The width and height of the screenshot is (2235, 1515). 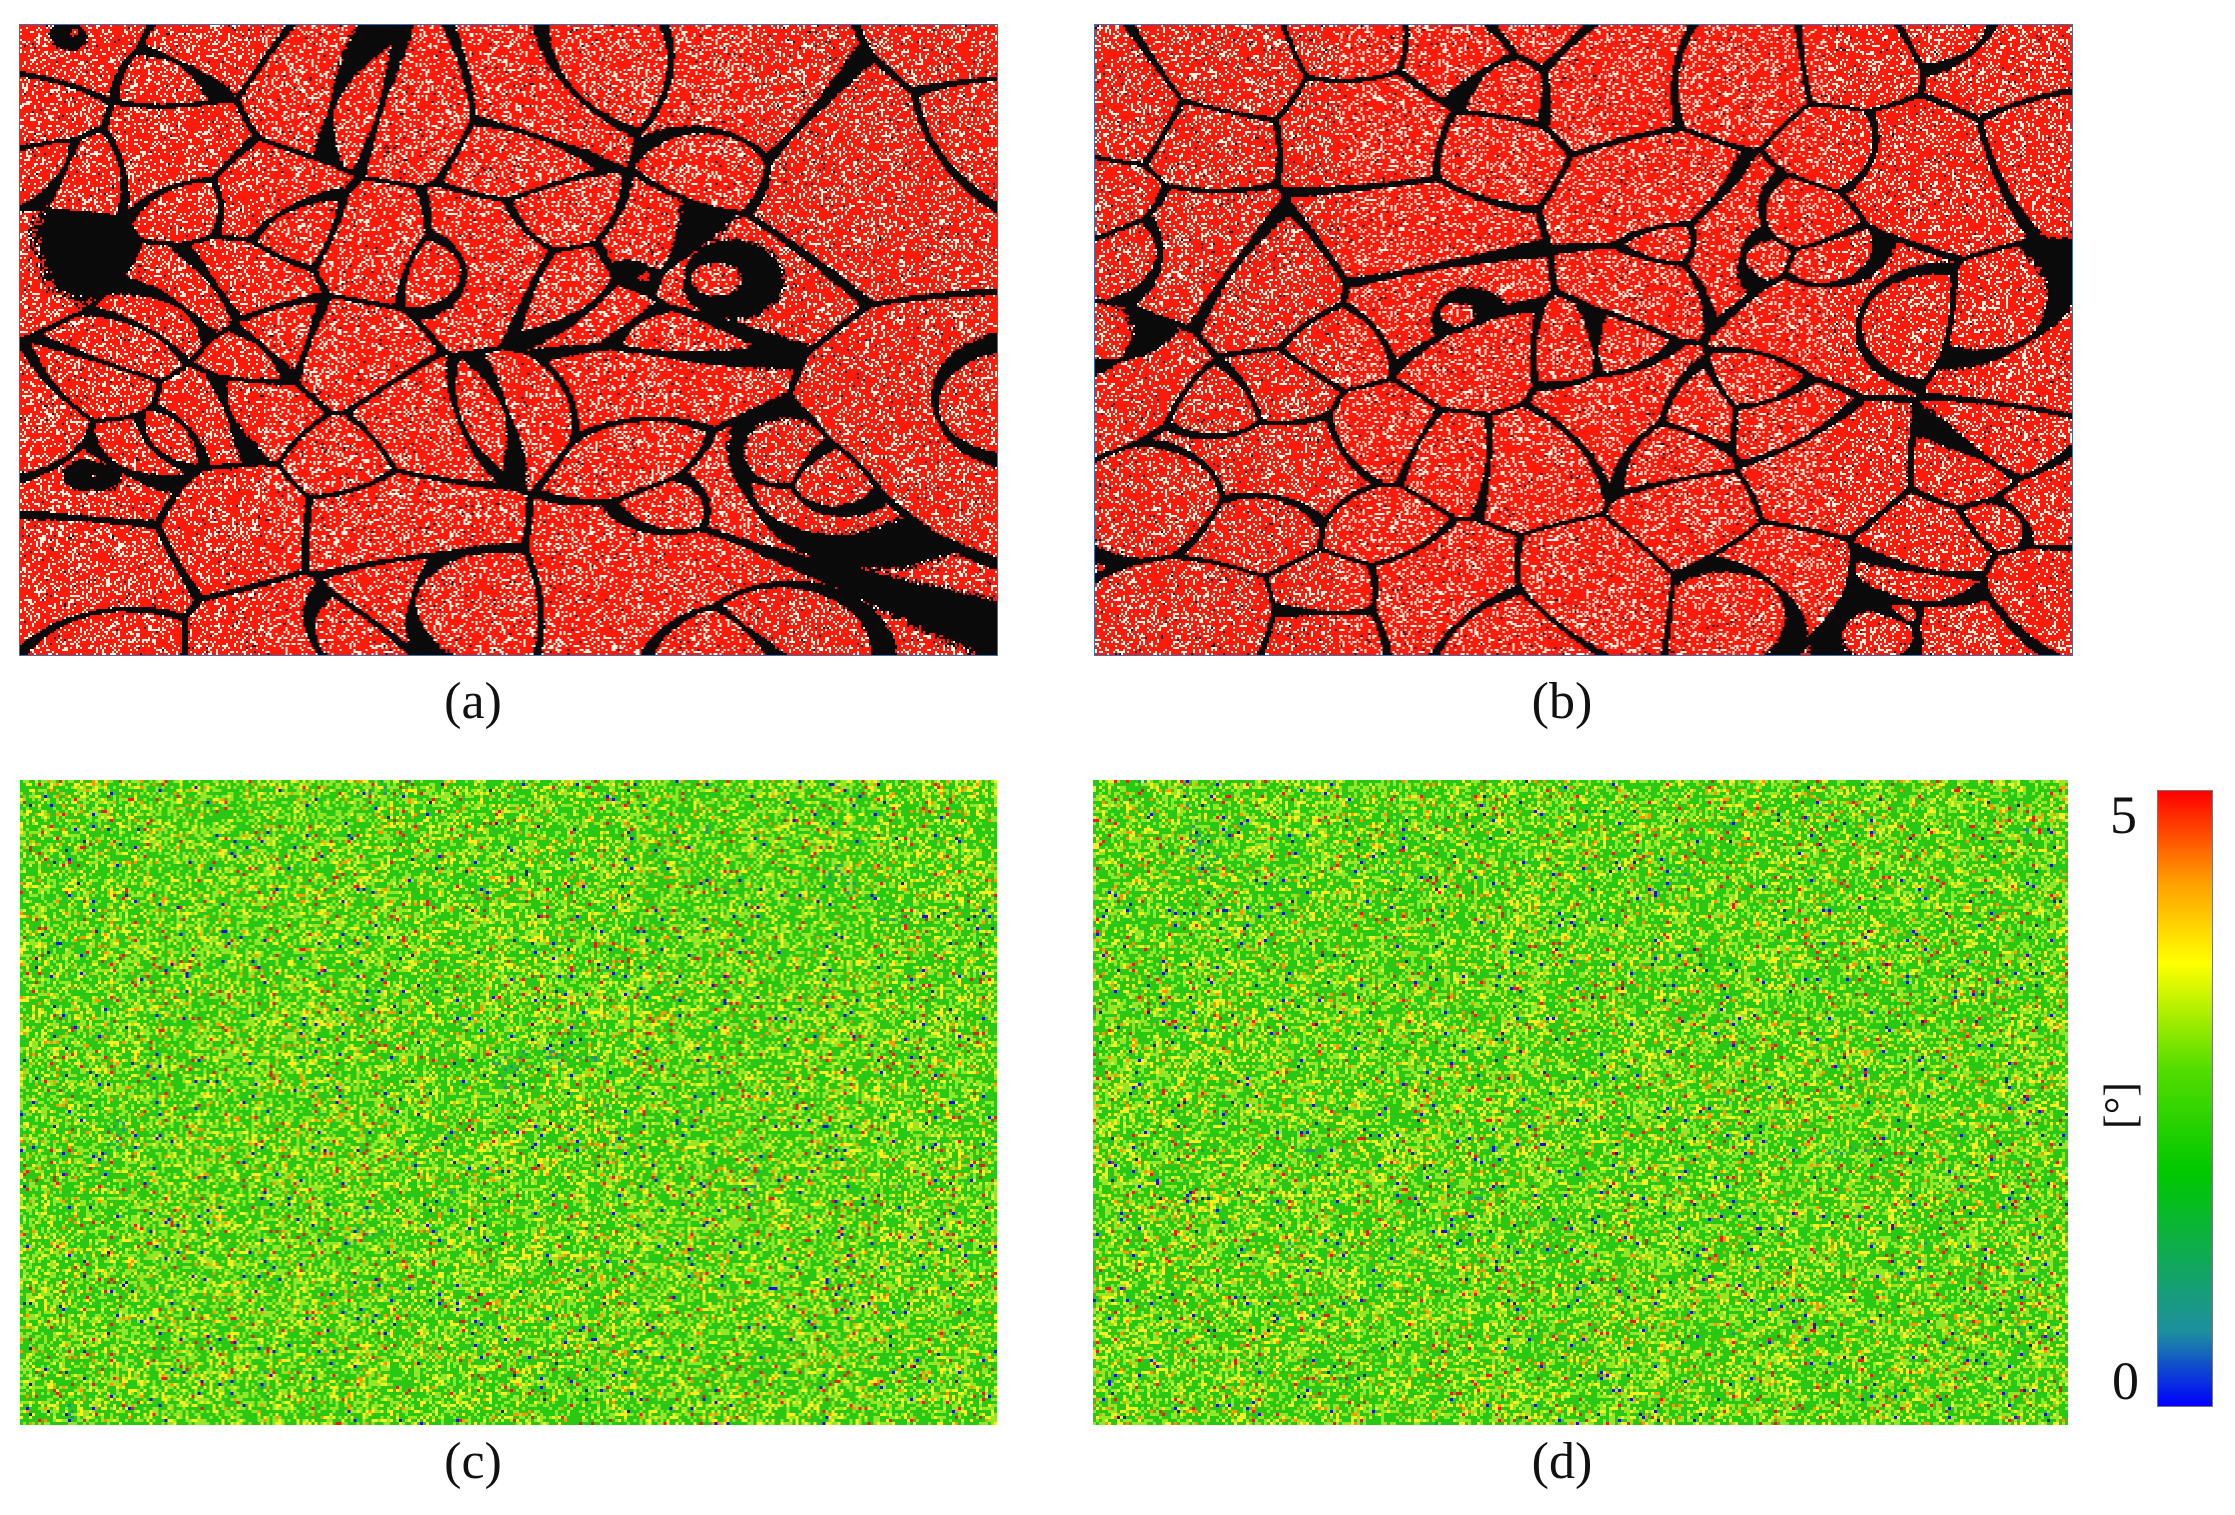 What do you see at coordinates (473, 701) in the screenshot?
I see `caption-a: (a)` at bounding box center [473, 701].